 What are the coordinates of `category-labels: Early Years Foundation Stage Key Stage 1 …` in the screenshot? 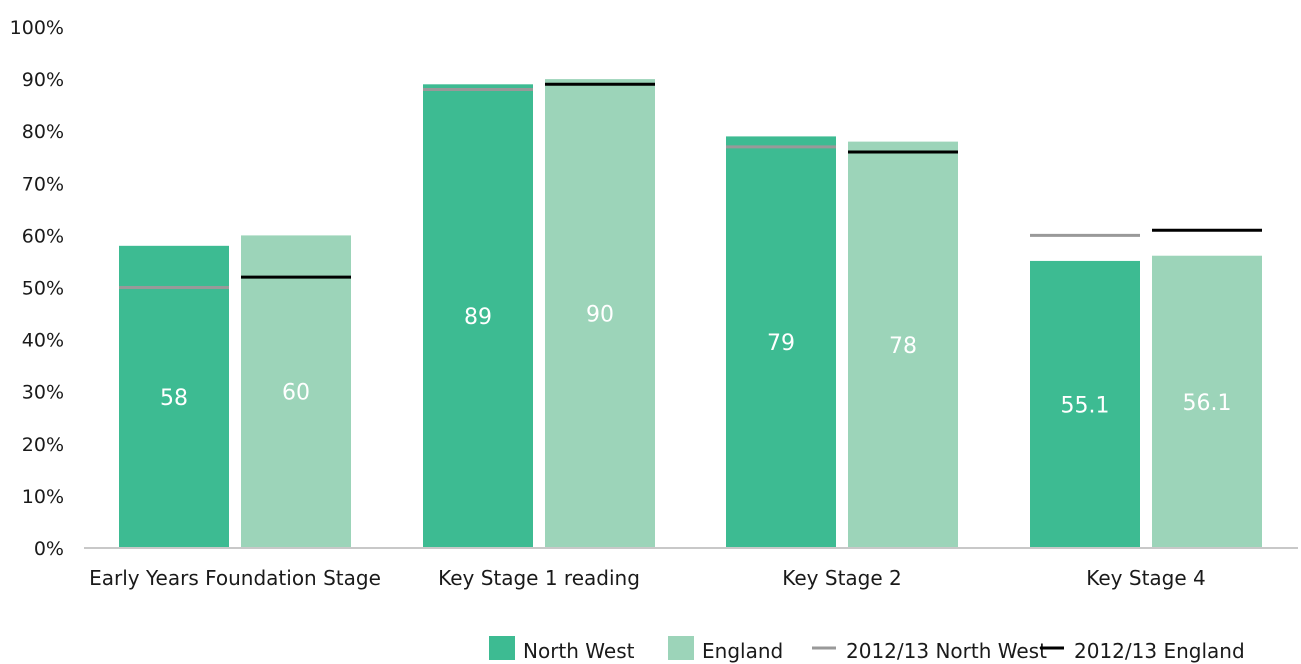 It's located at (647, 578).